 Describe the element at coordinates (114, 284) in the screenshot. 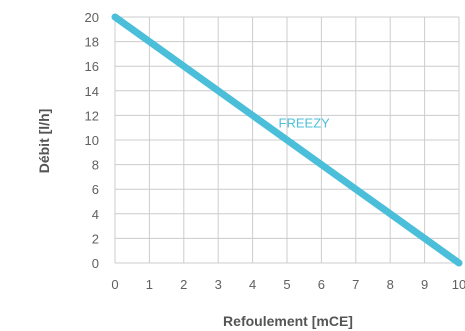

I see `x-tick-label: 0` at that location.